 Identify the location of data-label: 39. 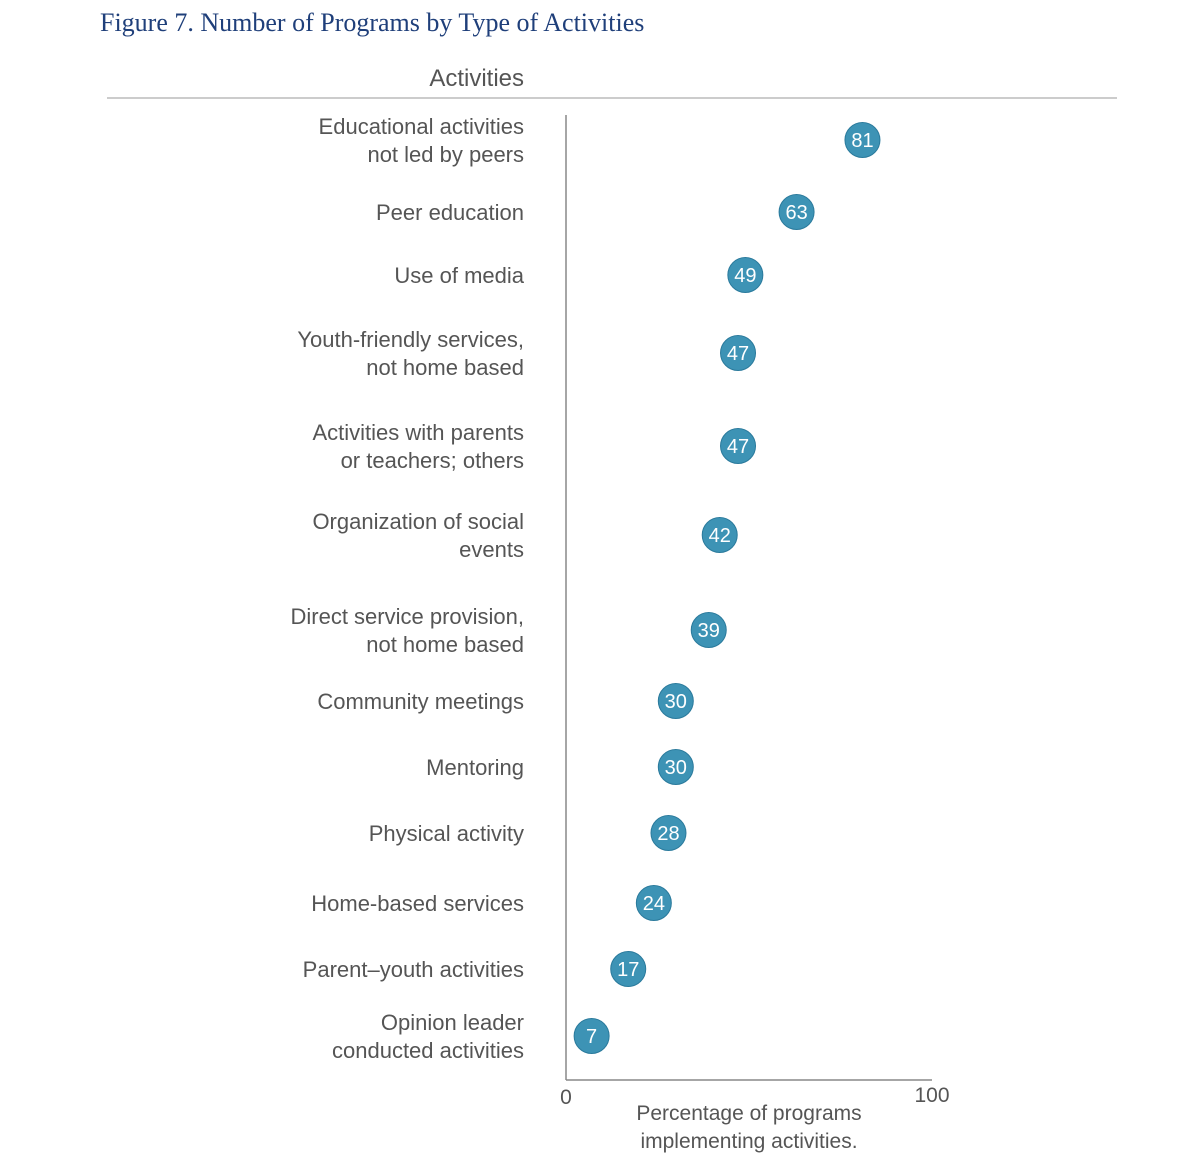
(709, 631).